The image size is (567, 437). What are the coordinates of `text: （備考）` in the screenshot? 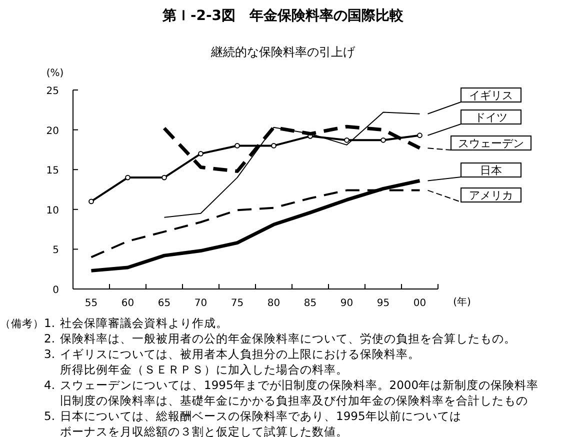 It's located at (22, 323).